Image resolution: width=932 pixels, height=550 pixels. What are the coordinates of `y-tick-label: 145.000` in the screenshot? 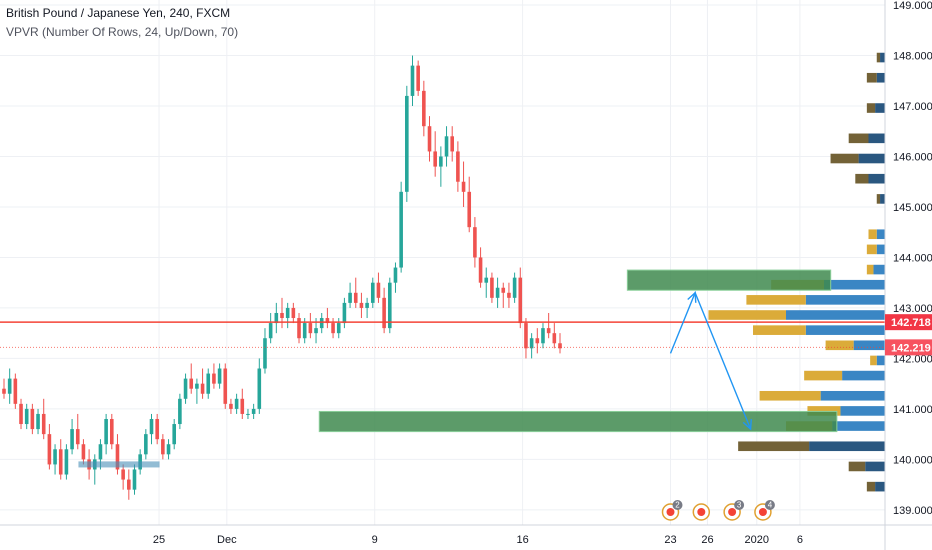 It's located at (912, 208).